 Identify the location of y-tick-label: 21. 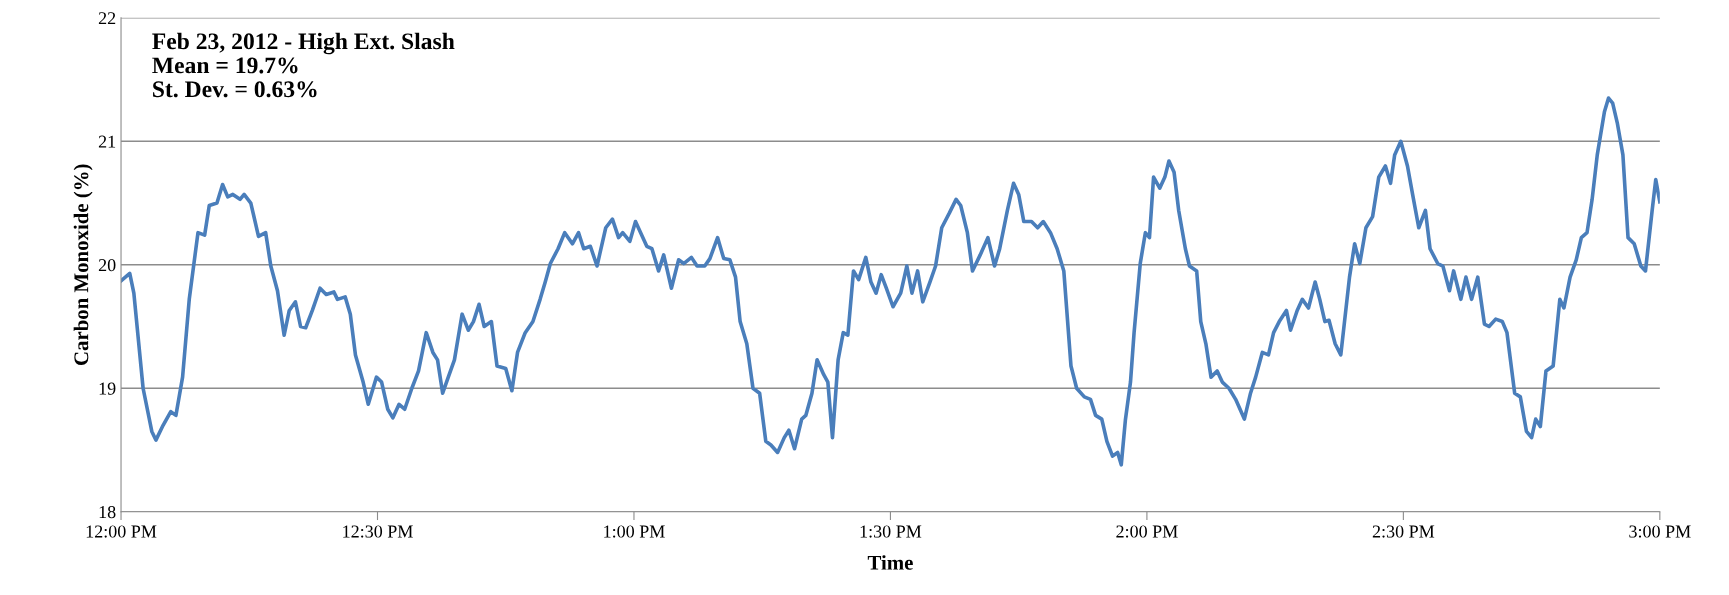
(107, 141).